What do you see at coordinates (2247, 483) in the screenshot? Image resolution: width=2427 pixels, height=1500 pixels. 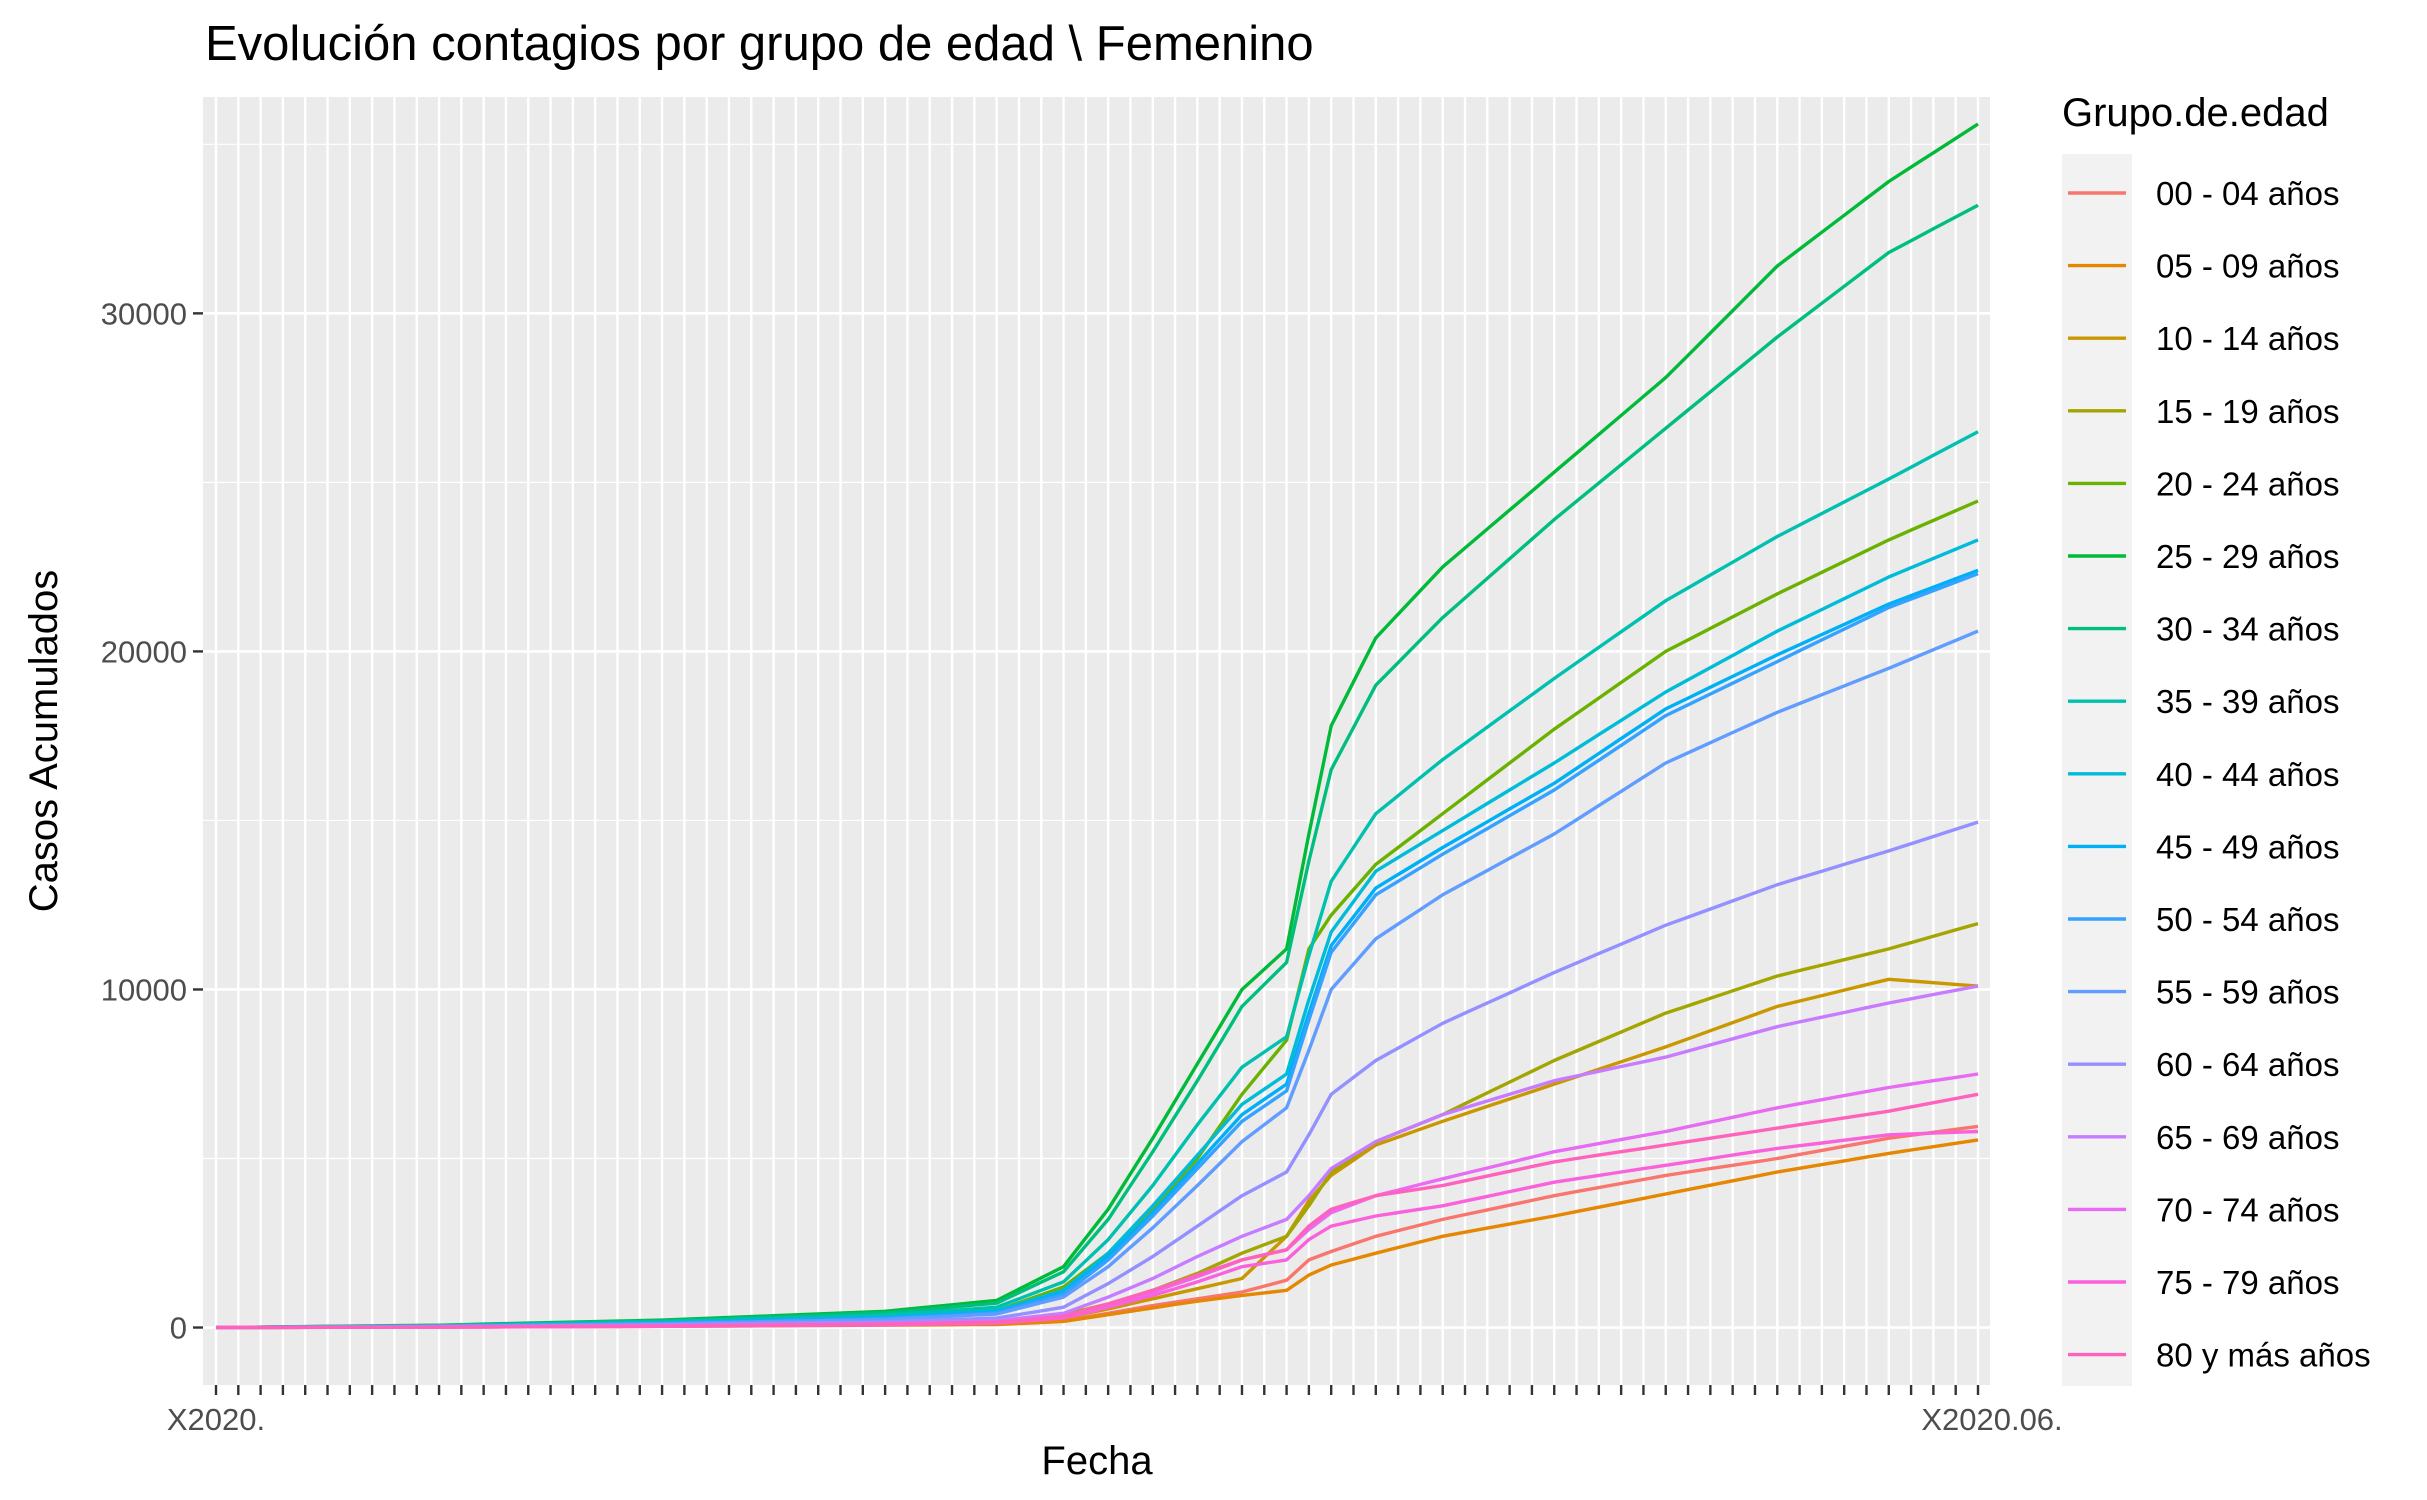 I see `legend-label: 20 - 24 años` at bounding box center [2247, 483].